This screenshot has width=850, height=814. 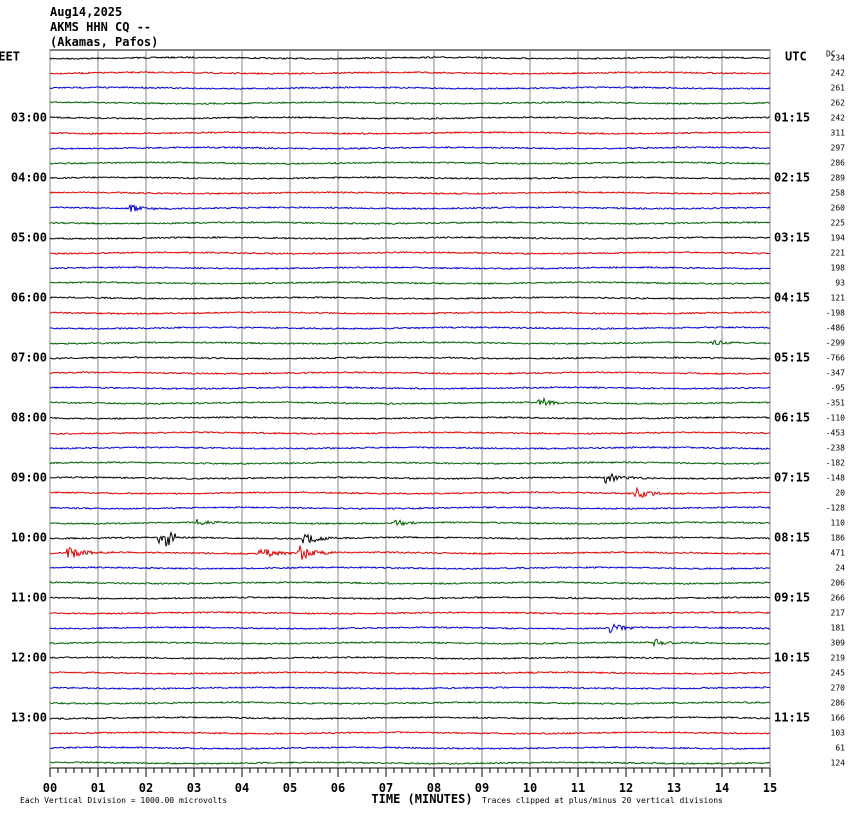 I want to click on x-tick-label: 11, so click(x=578, y=788).